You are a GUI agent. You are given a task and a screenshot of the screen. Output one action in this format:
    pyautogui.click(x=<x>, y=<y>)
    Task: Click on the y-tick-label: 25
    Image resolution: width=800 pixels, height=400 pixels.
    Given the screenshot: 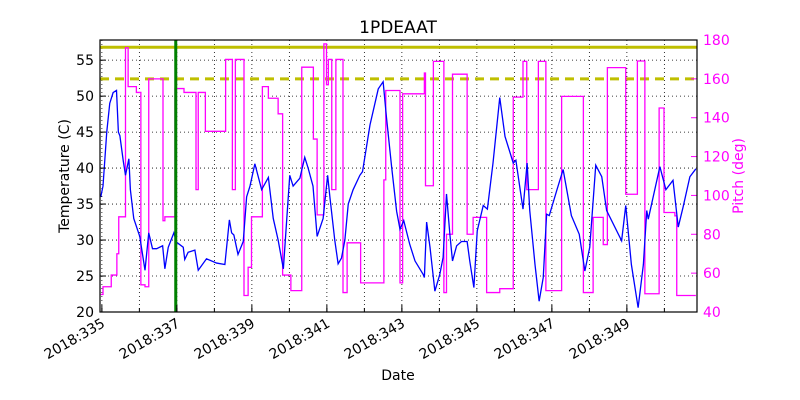 What is the action you would take?
    pyautogui.click(x=85, y=277)
    